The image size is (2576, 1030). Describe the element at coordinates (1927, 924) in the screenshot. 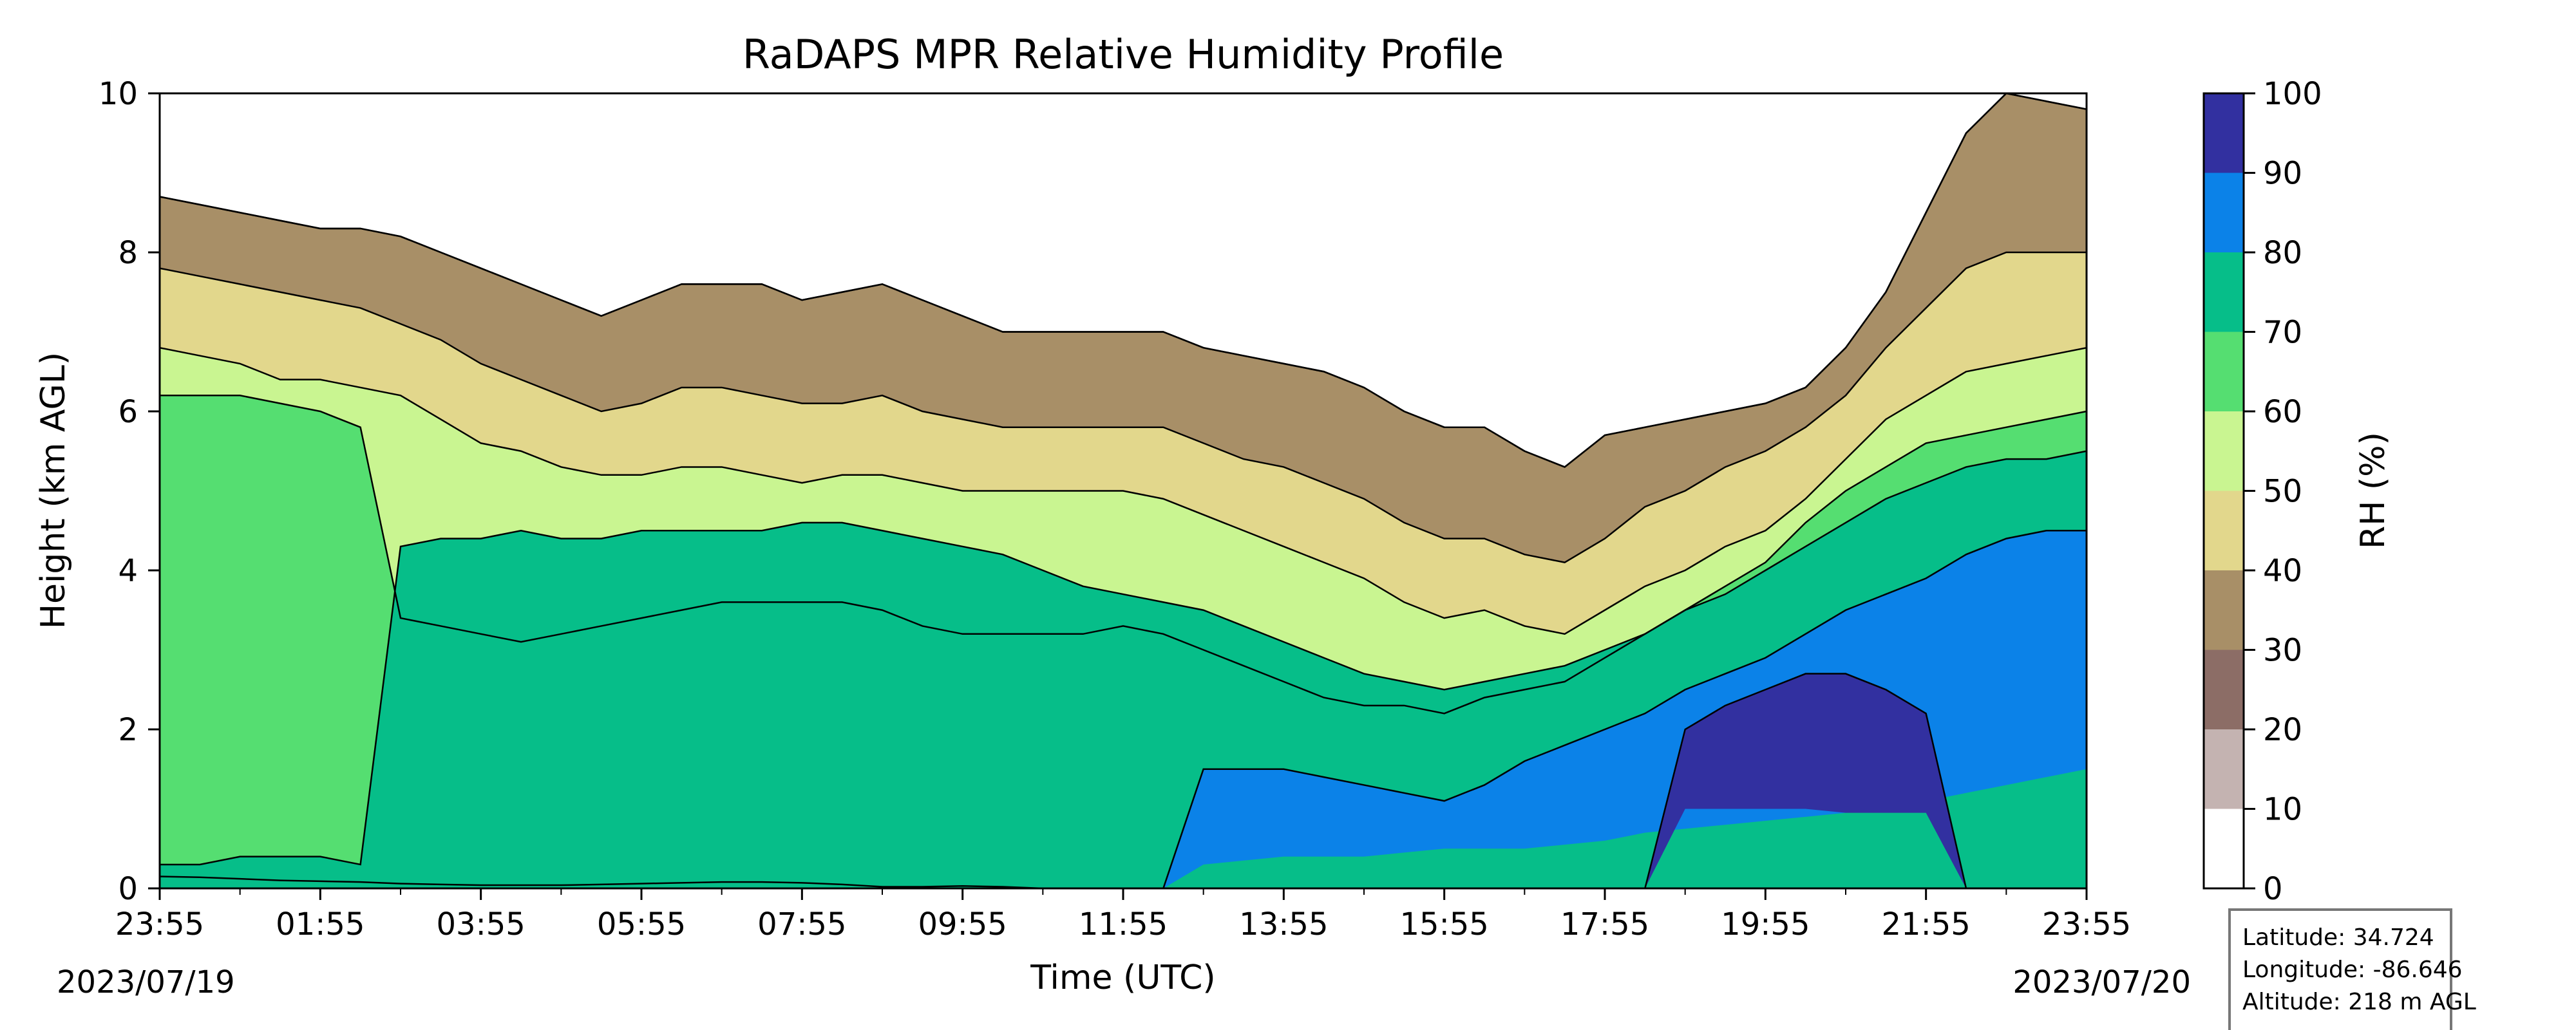

I see `x-tick-label-11: 21:55` at that location.